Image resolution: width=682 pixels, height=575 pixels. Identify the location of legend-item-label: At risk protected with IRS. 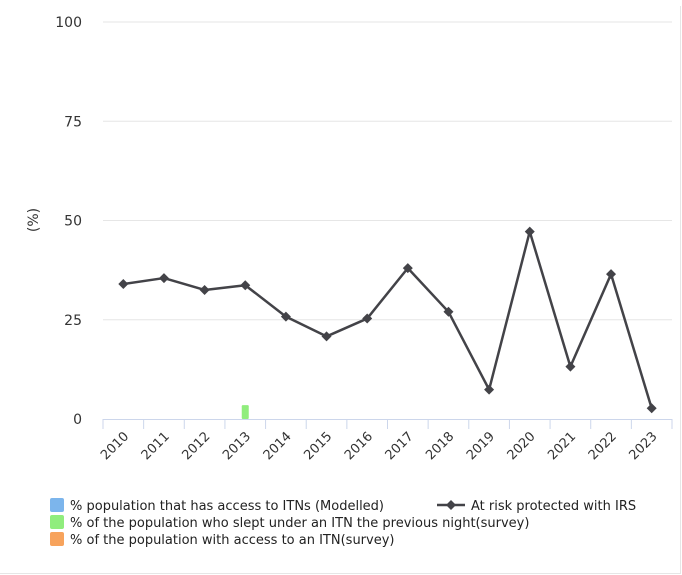
(553, 506).